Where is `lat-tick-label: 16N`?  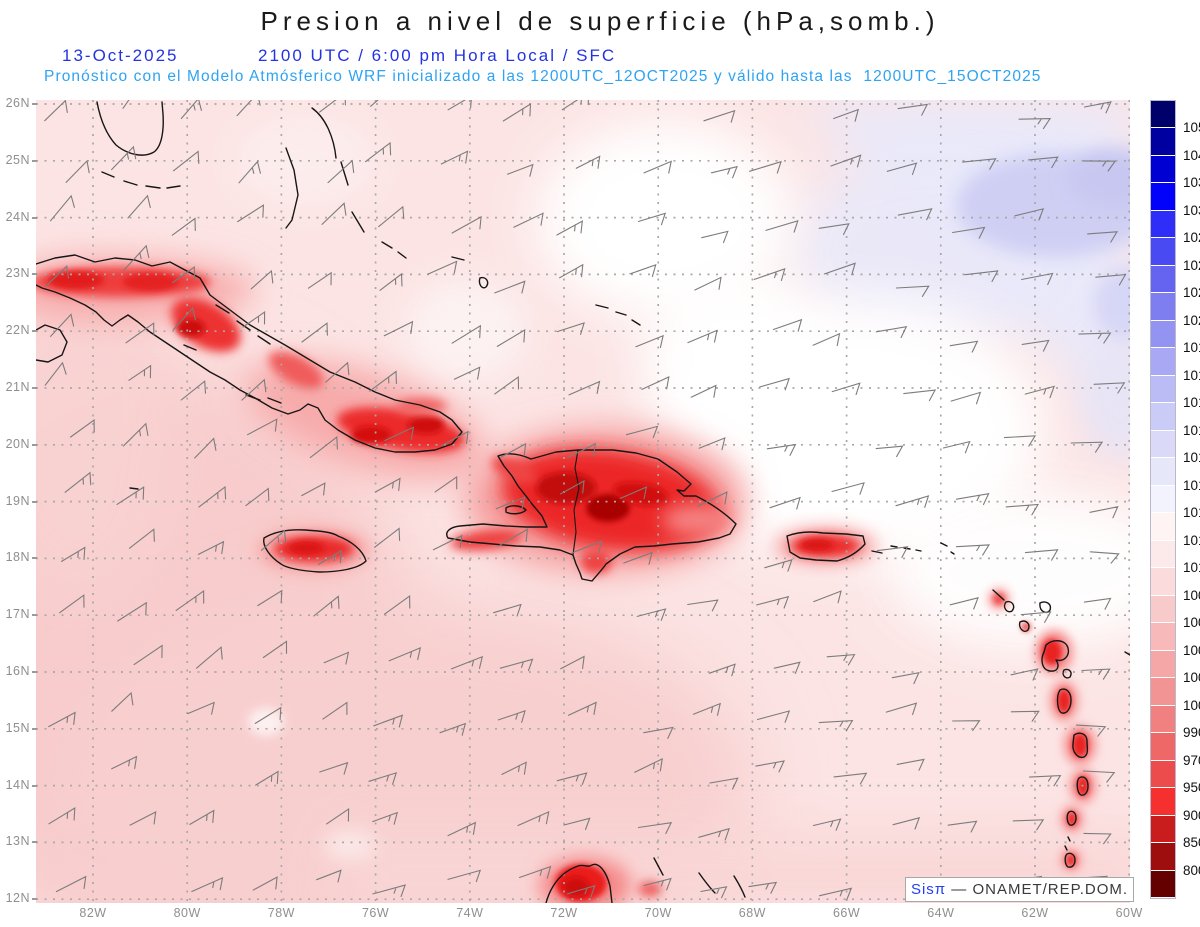 lat-tick-label: 16N is located at coordinates (17, 671).